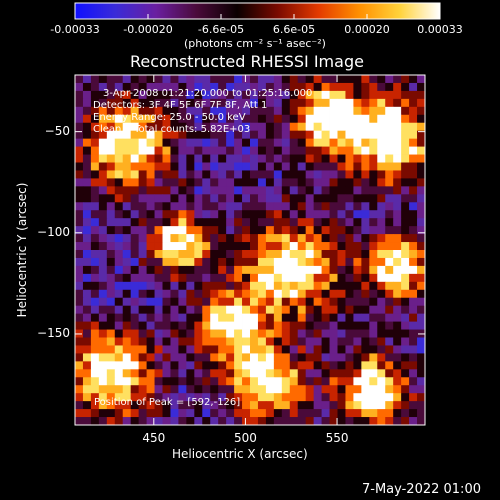  I want to click on colorbar-tick-label: -6.6e-05, so click(221, 29).